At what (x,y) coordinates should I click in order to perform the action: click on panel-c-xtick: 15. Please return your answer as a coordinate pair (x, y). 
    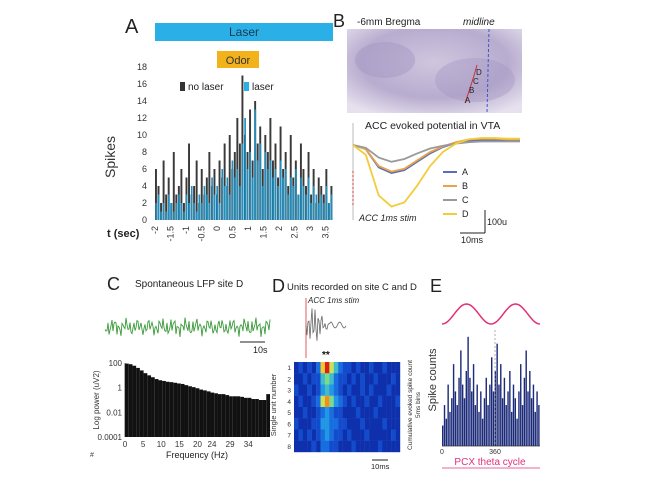
    Looking at the image, I should click on (179, 444).